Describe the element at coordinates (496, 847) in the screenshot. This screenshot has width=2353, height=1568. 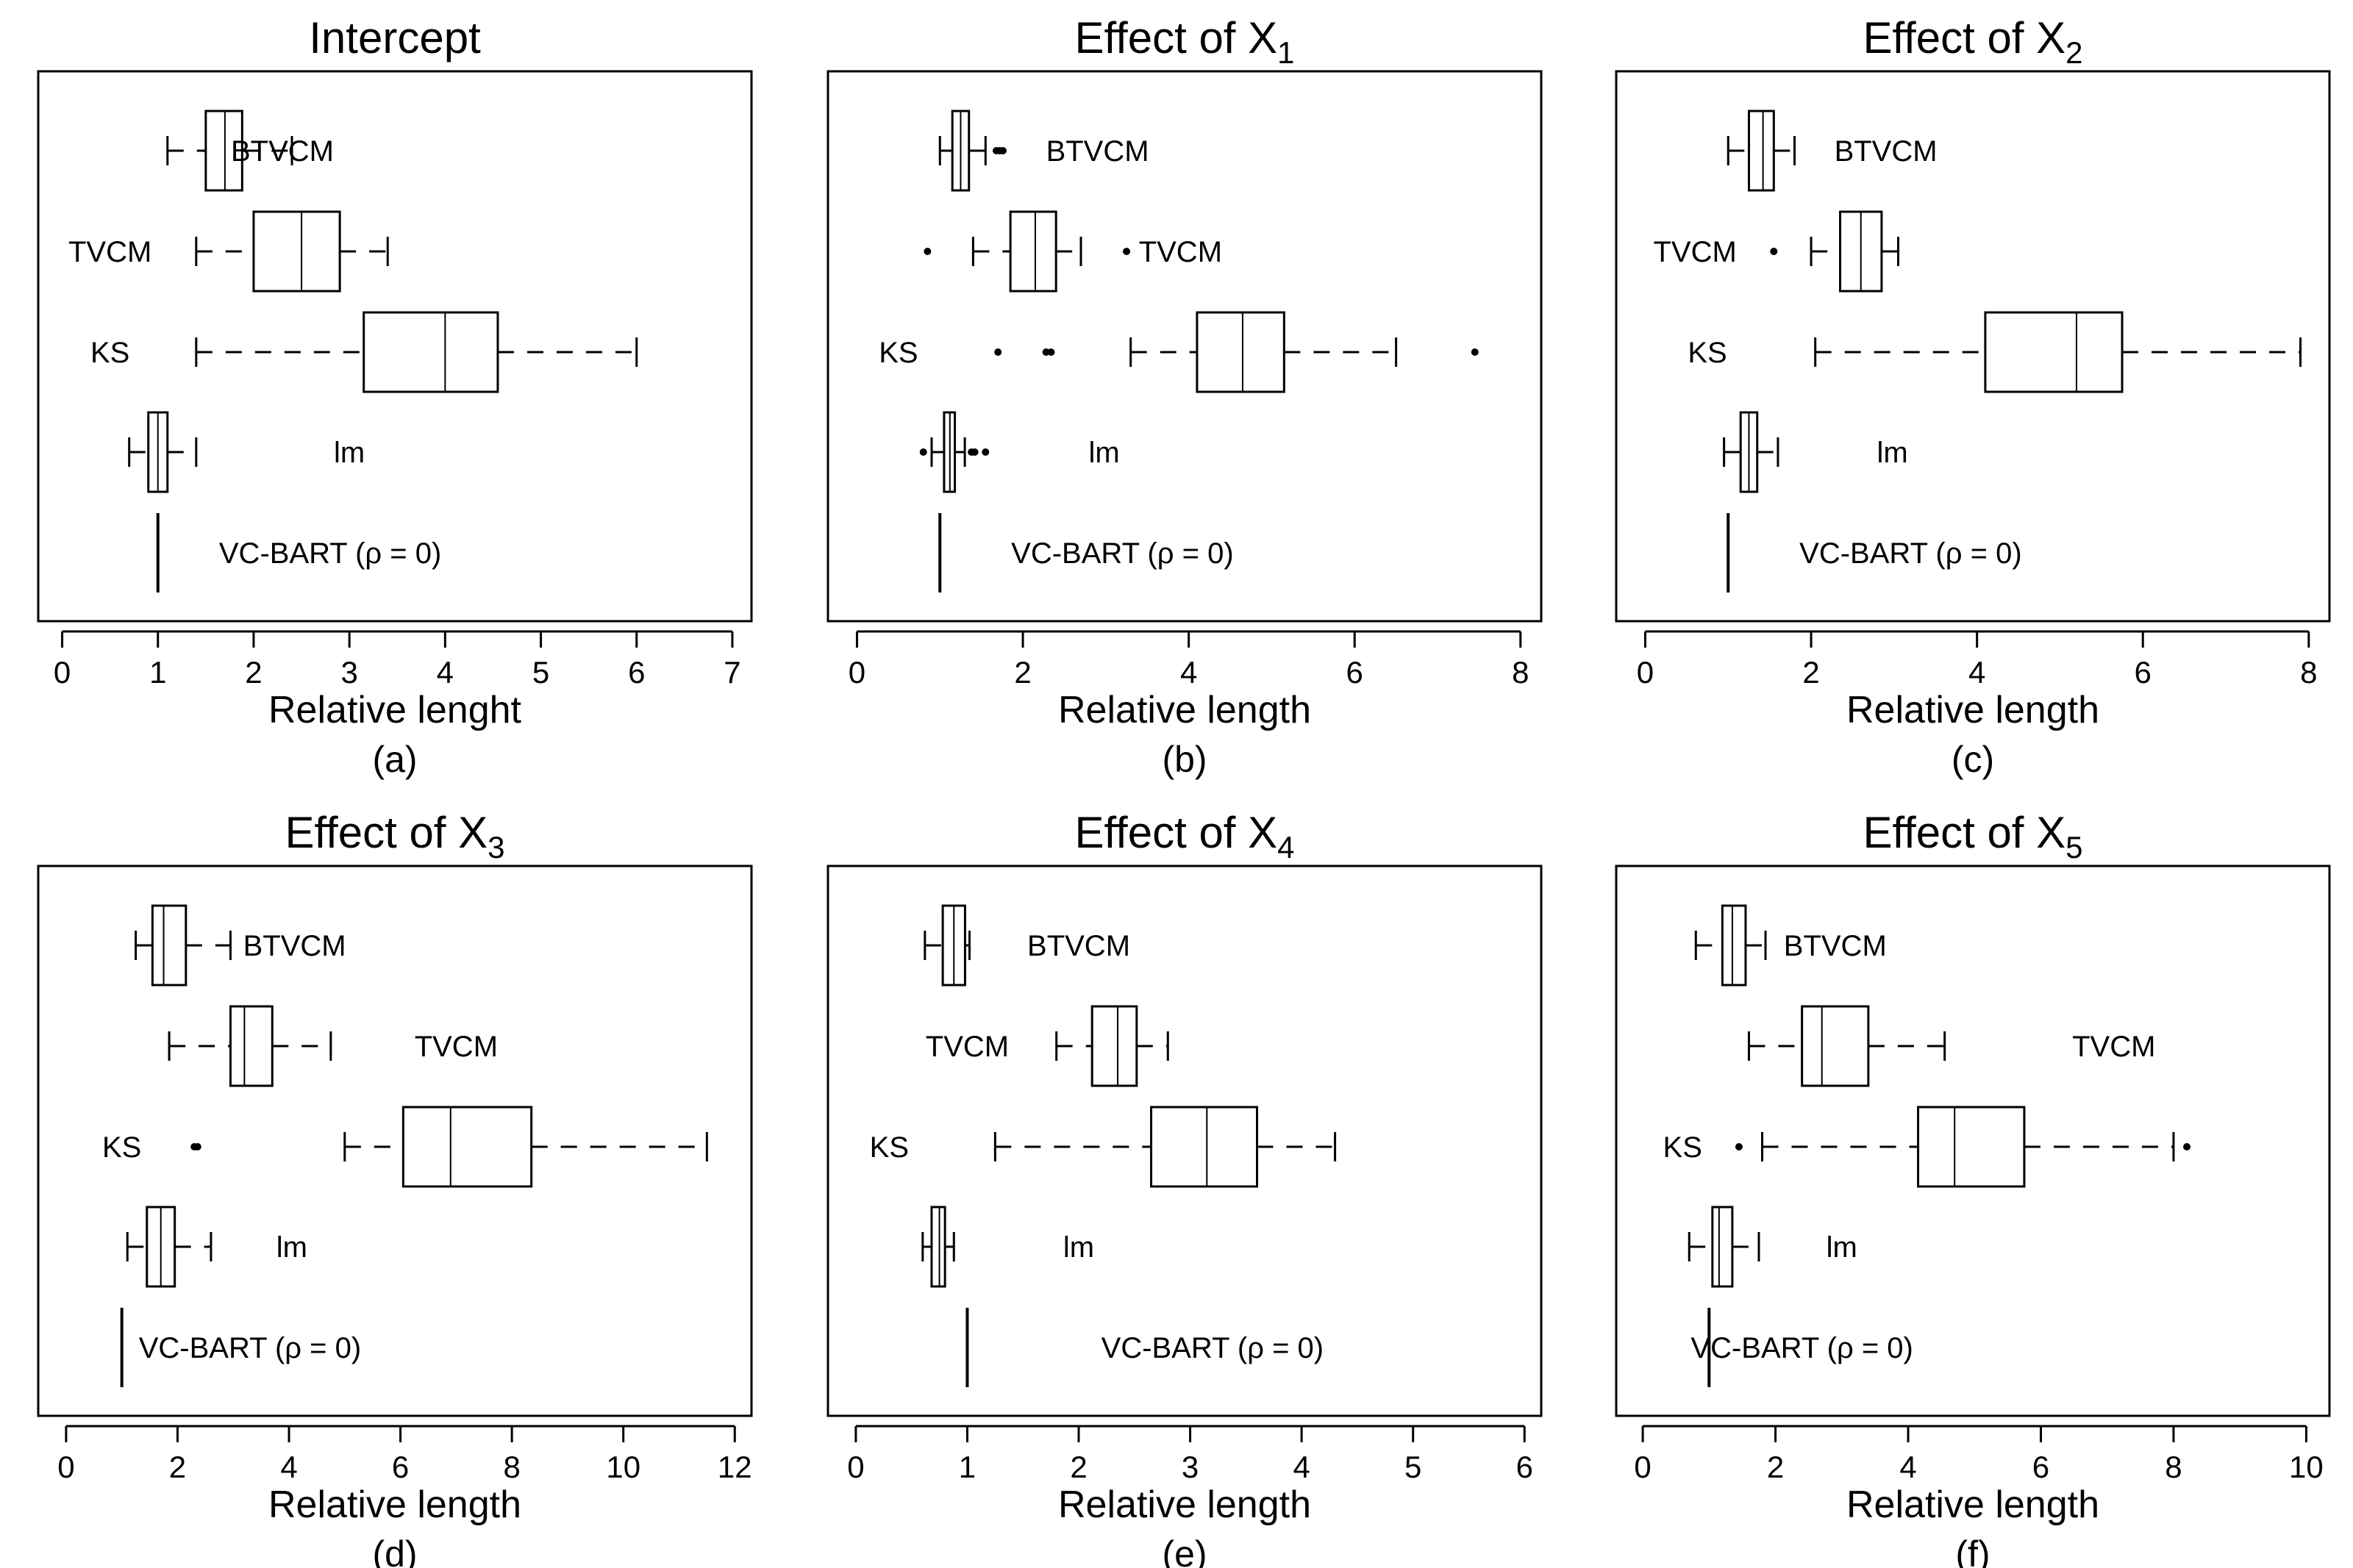
I see `panel-title-subscript: 3` at that location.